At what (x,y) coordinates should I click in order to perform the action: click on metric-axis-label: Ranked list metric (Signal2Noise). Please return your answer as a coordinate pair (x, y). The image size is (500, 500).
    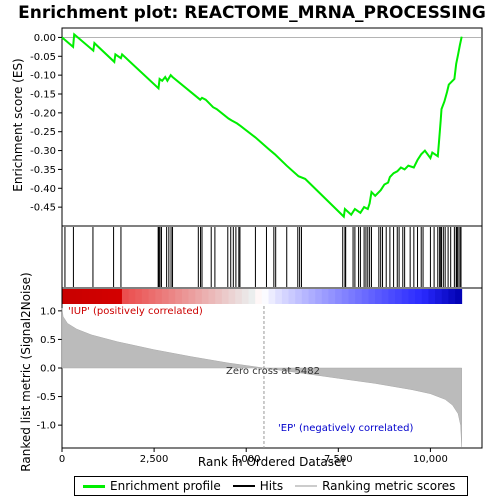
    Looking at the image, I should click on (26, 371).